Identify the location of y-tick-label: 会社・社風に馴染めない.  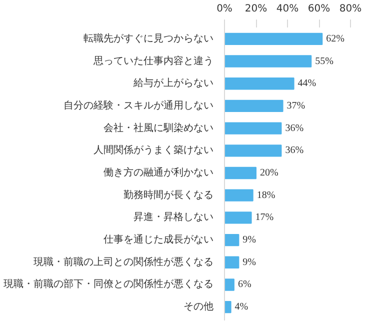
(159, 128).